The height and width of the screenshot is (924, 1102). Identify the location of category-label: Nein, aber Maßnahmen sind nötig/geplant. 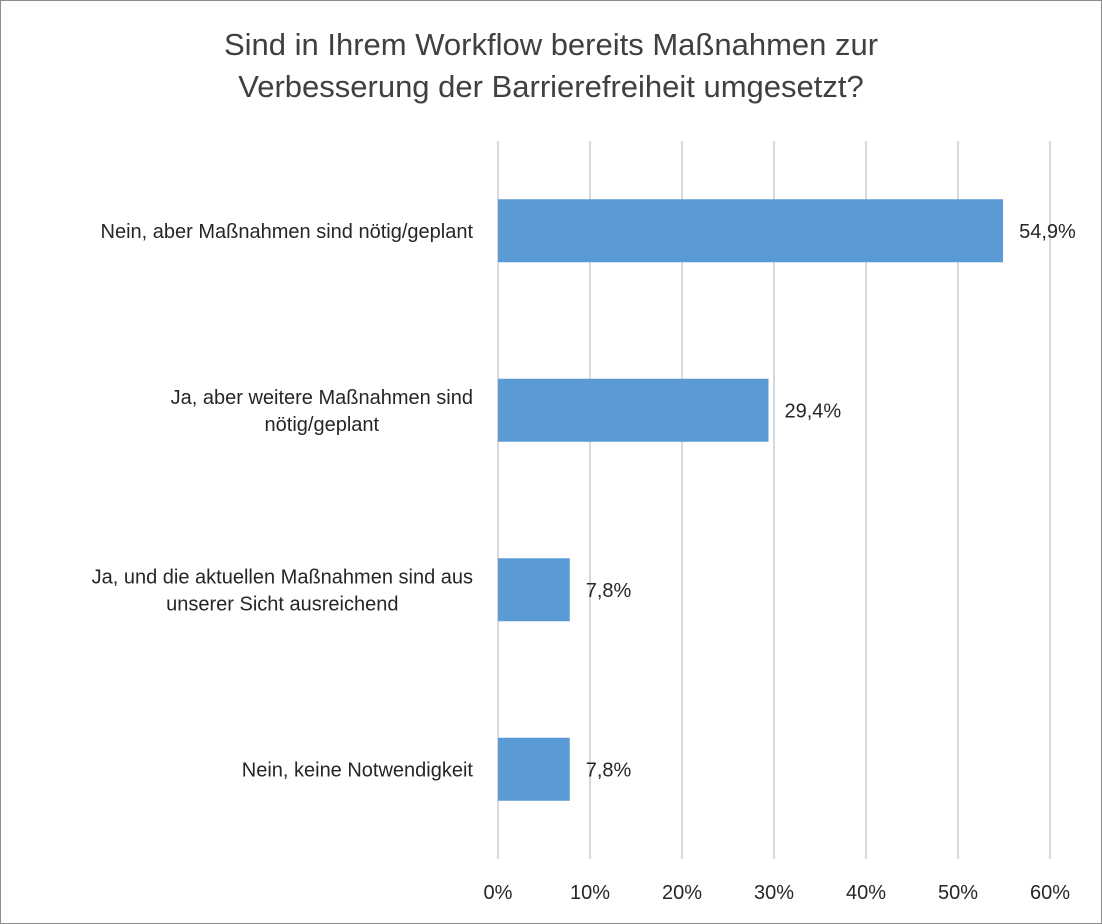
(287, 232).